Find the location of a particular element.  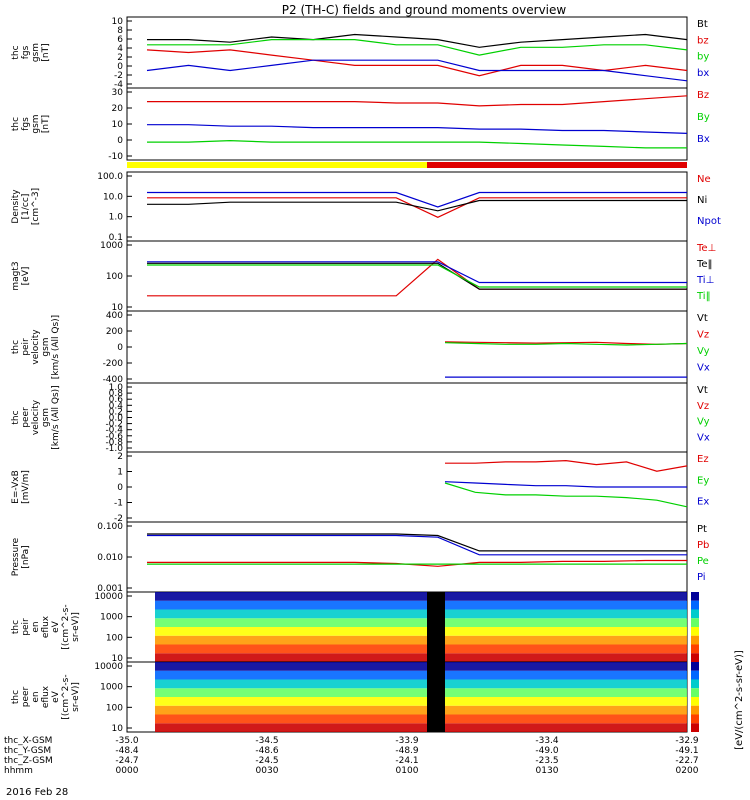

panel-4-ylabel: gsm is located at coordinates (46, 346).